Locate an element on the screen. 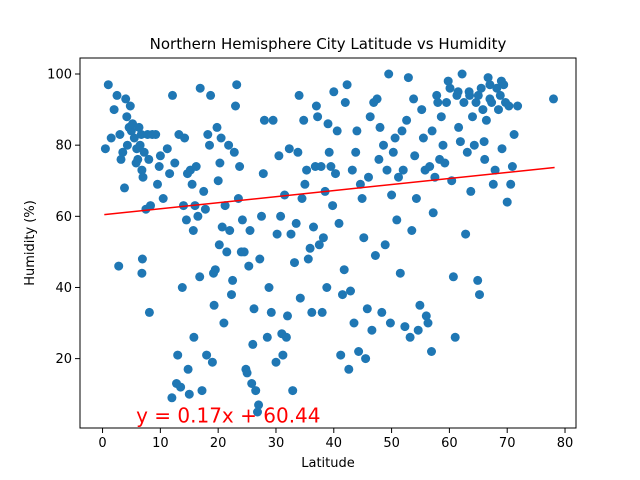 The image size is (640, 480). y-tick-label: 40 is located at coordinates (63, 288).